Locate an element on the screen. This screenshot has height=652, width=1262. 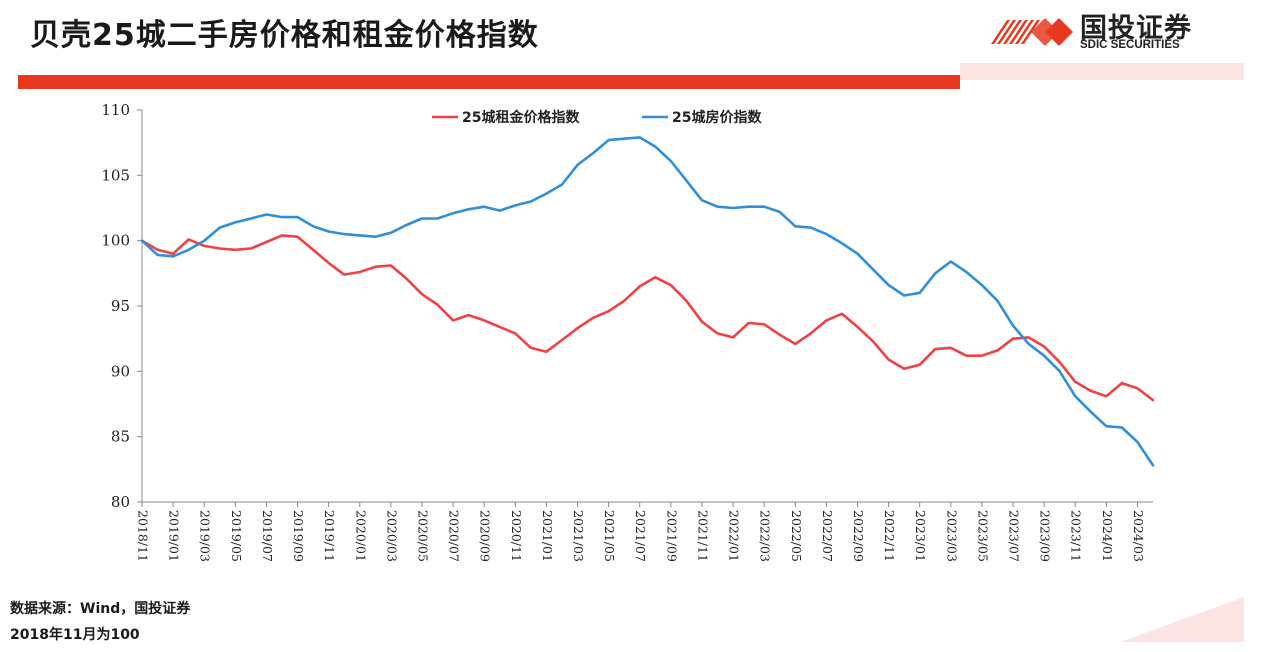
x-tick-label: 2022/09 is located at coordinates (858, 536).